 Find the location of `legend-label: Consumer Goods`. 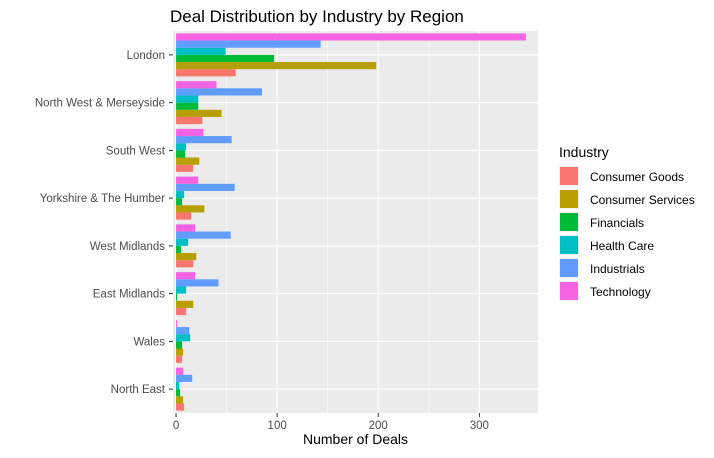

legend-label: Consumer Goods is located at coordinates (637, 177).